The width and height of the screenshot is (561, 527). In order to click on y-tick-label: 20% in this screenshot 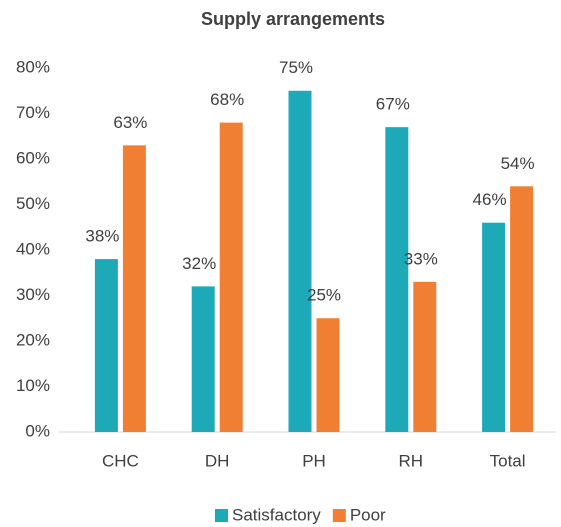, I will do `click(33, 339)`.